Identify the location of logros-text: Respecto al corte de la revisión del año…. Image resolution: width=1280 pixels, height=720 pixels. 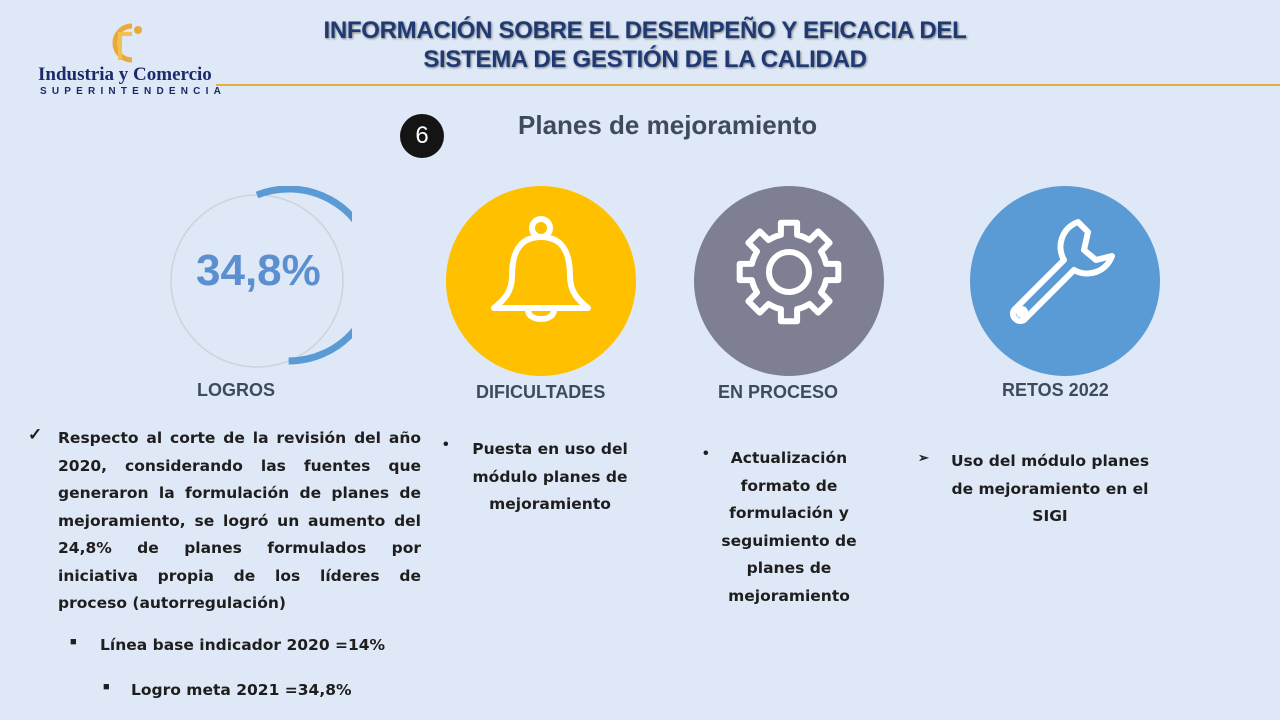
(239, 520).